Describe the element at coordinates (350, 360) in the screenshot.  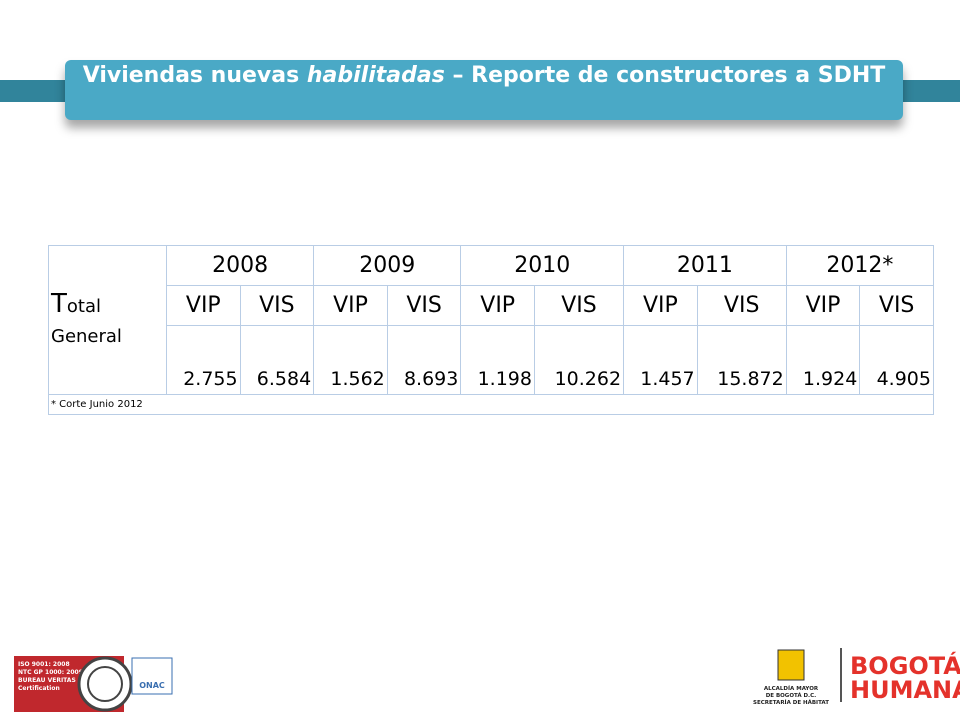
I see `value-cell: 1.562` at that location.